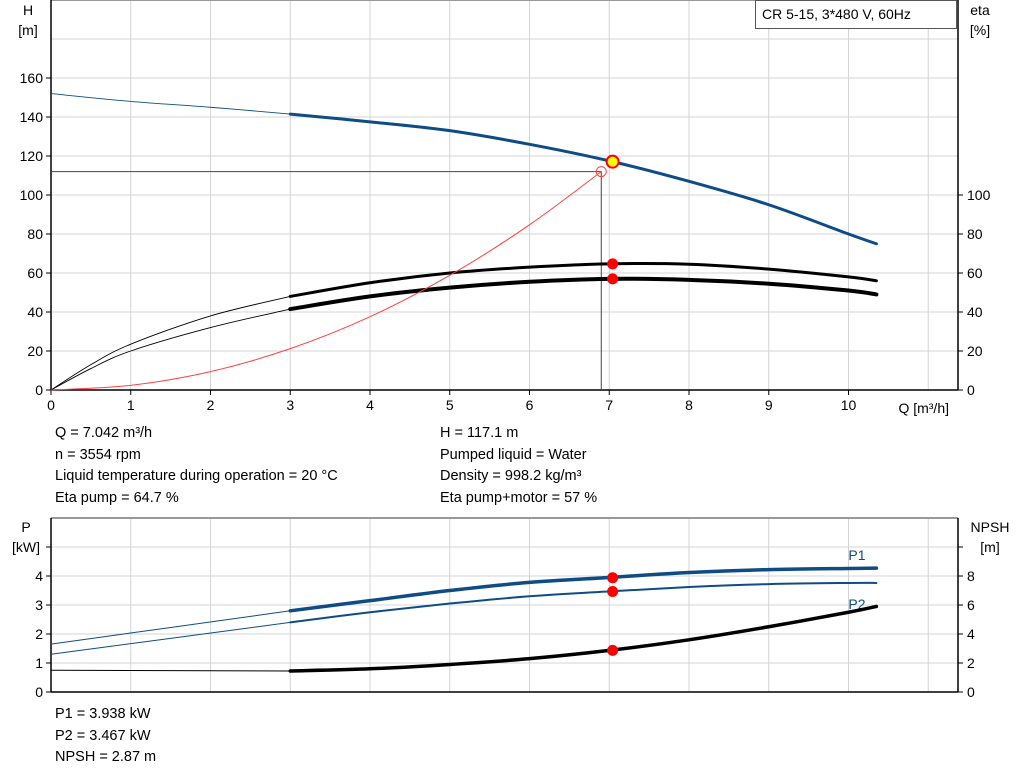 This screenshot has height=781, width=1024. Describe the element at coordinates (479, 433) in the screenshot. I see `head-readout: H = 117.1 m` at that location.